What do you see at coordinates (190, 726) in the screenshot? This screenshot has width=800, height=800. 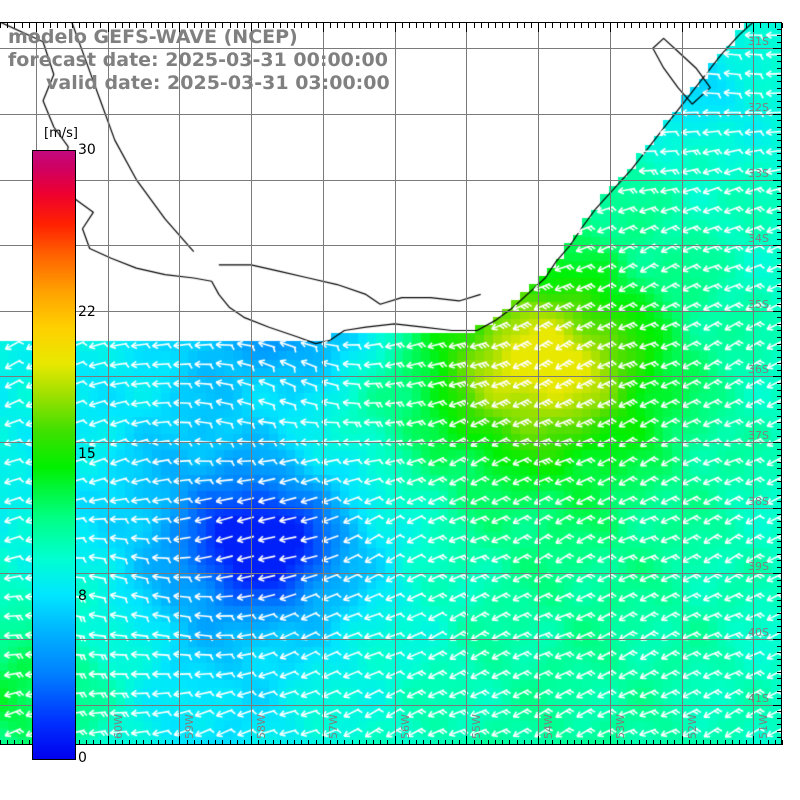 I see `longitude-label: 59W` at bounding box center [190, 726].